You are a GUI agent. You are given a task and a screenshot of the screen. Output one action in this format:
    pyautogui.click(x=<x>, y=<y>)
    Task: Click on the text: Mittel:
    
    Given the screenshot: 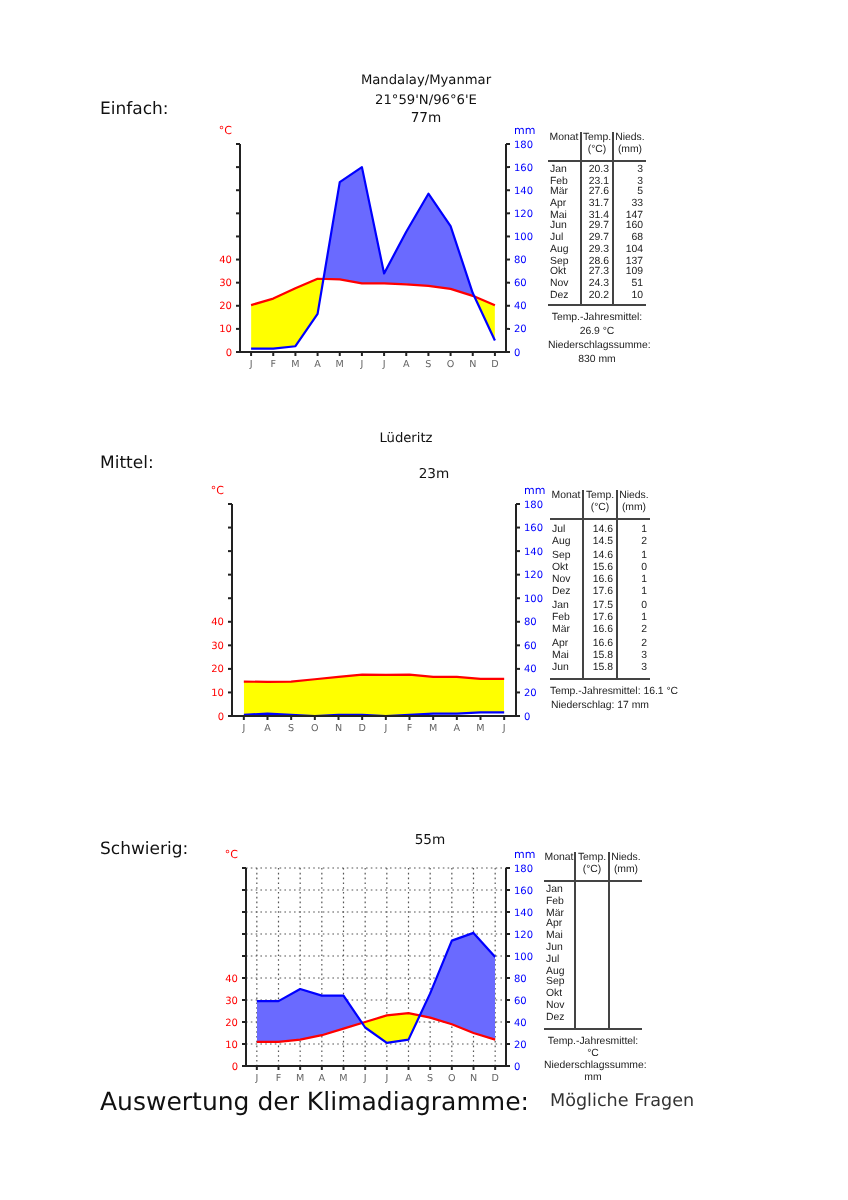 What is the action you would take?
    pyautogui.click(x=127, y=464)
    